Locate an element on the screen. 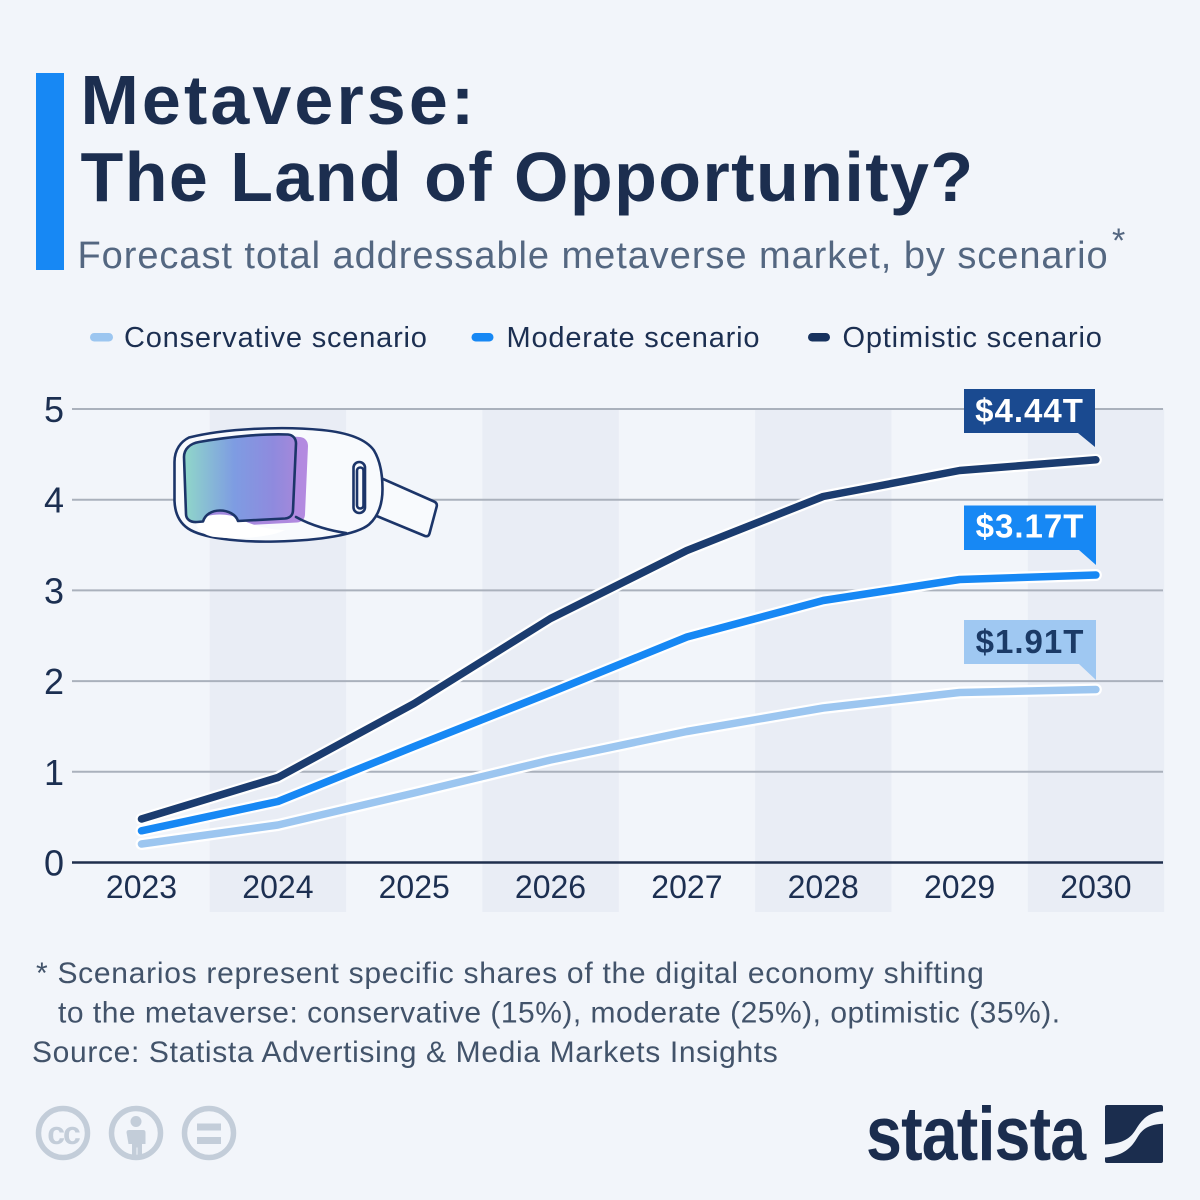 This screenshot has width=1200, height=1200. svg-text: $4.44T is located at coordinates (1029, 410).